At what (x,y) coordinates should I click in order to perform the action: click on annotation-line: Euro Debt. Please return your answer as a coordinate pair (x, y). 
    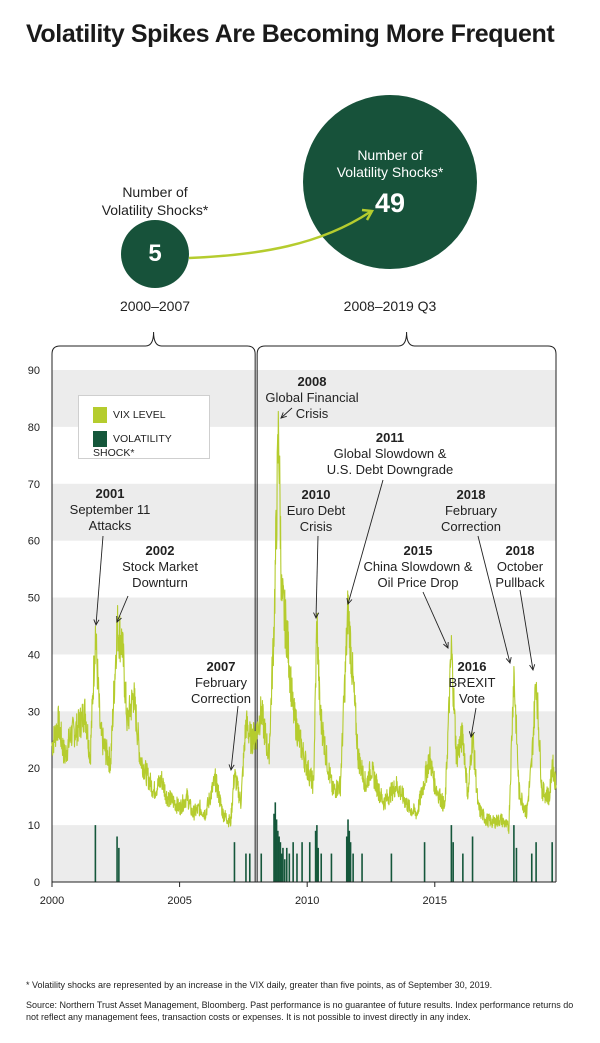
    Looking at the image, I should click on (316, 510).